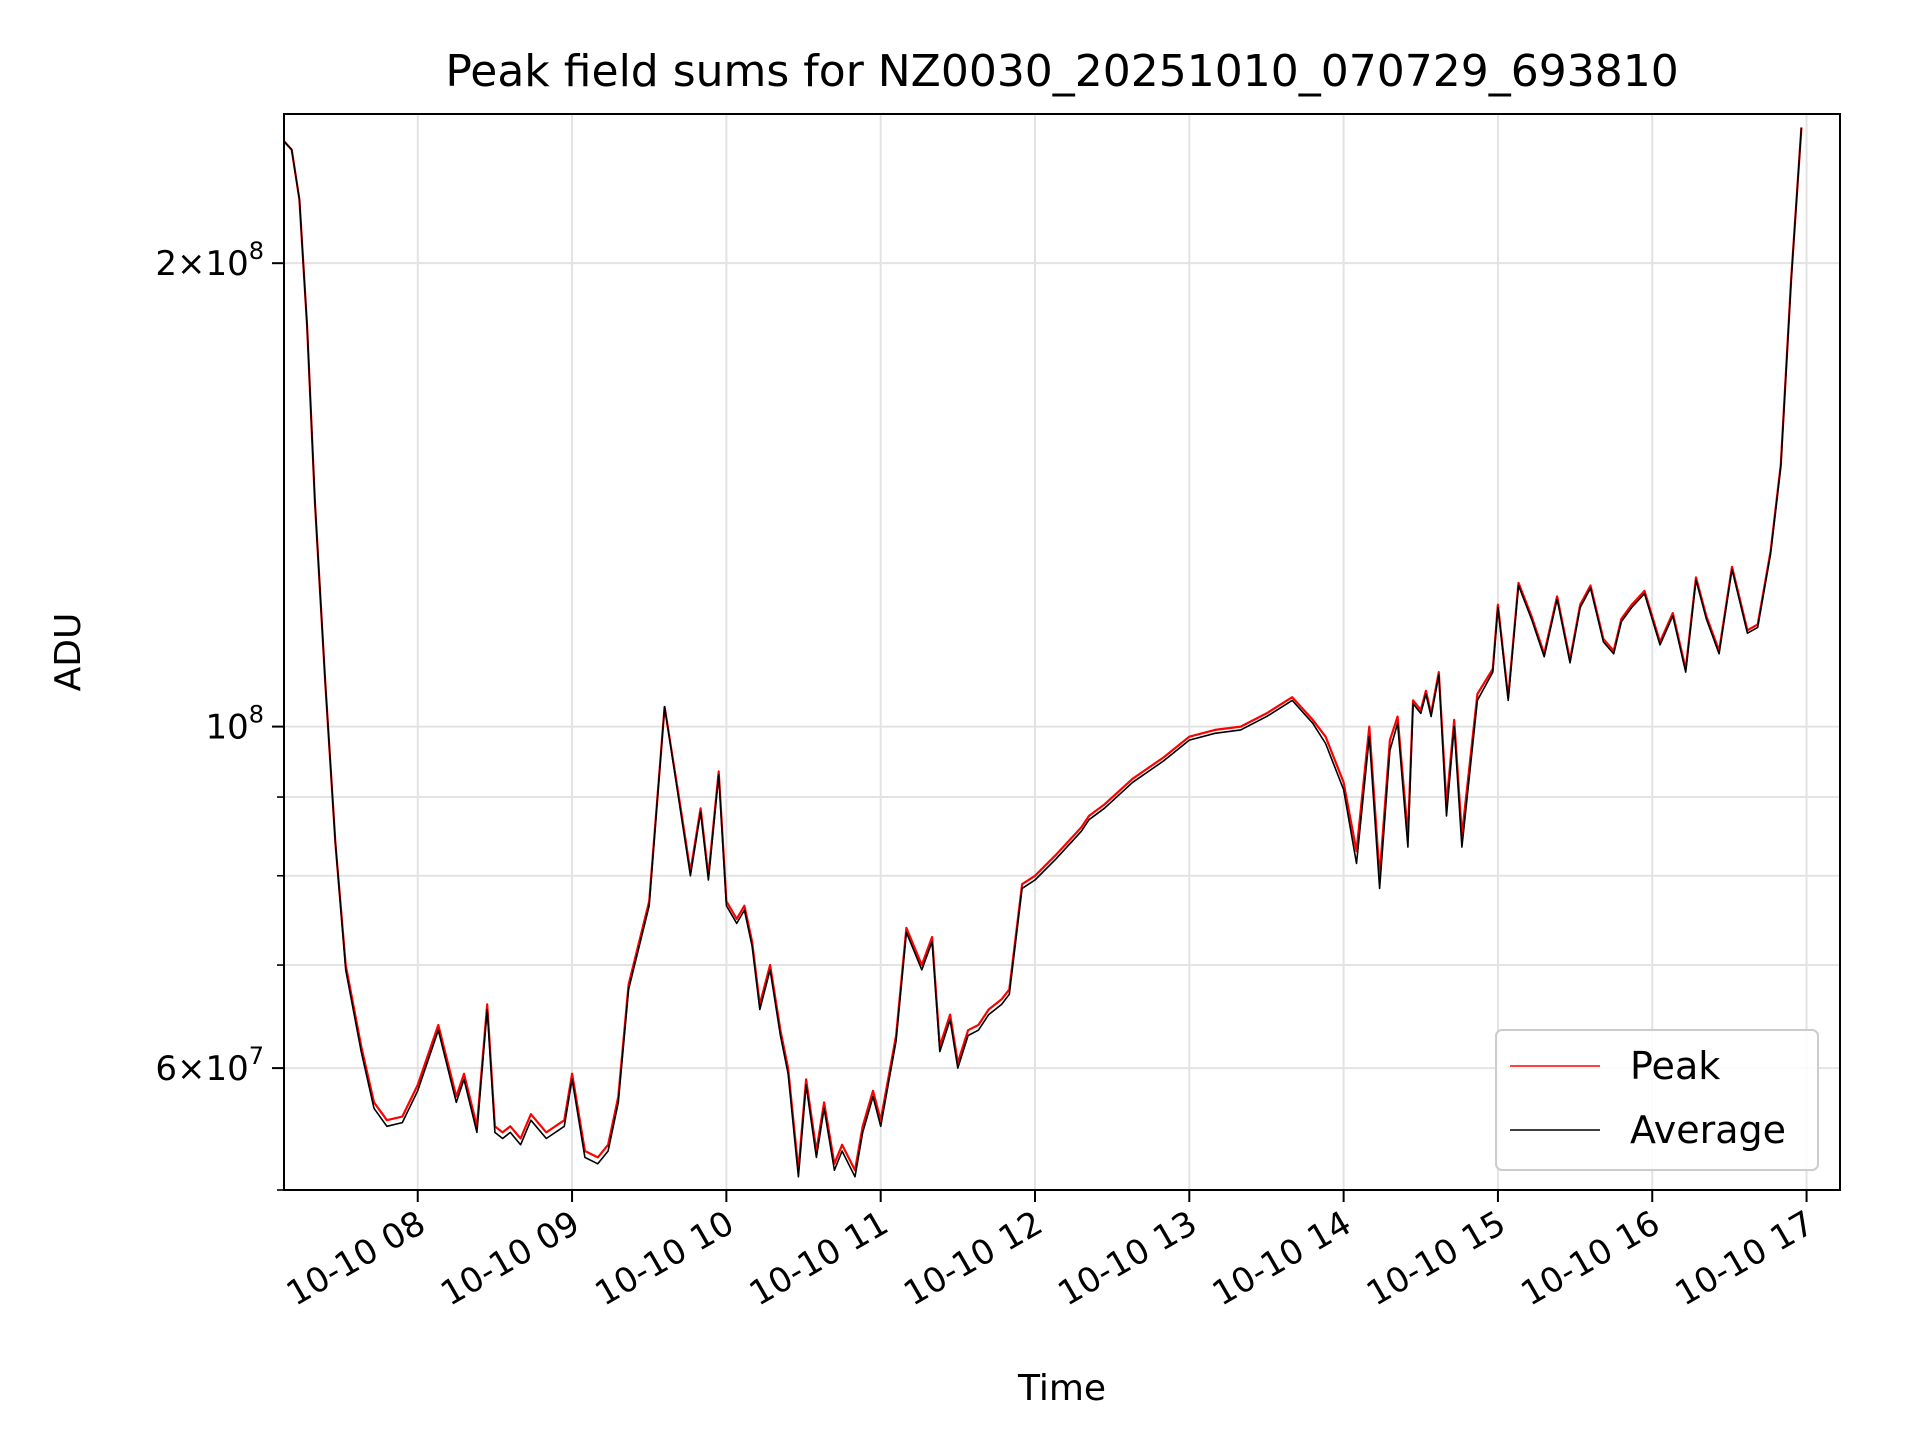  I want to click on y-tick-label: 108, so click(234, 724).